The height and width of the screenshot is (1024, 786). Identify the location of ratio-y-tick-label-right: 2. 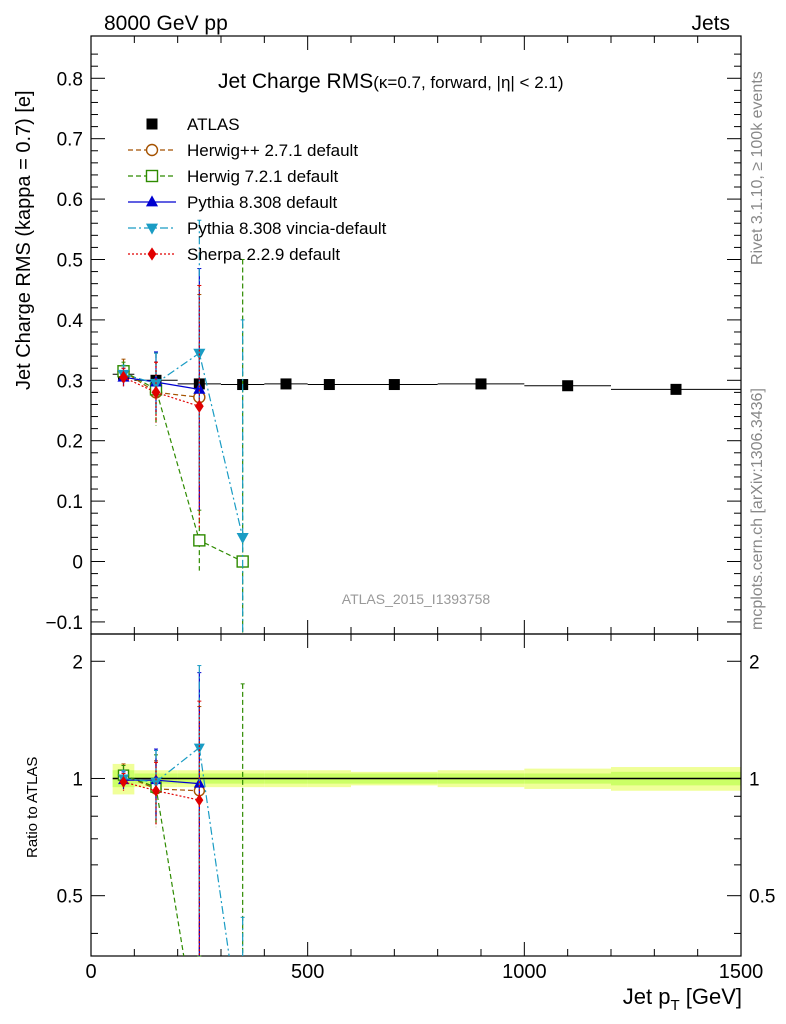
(754, 662).